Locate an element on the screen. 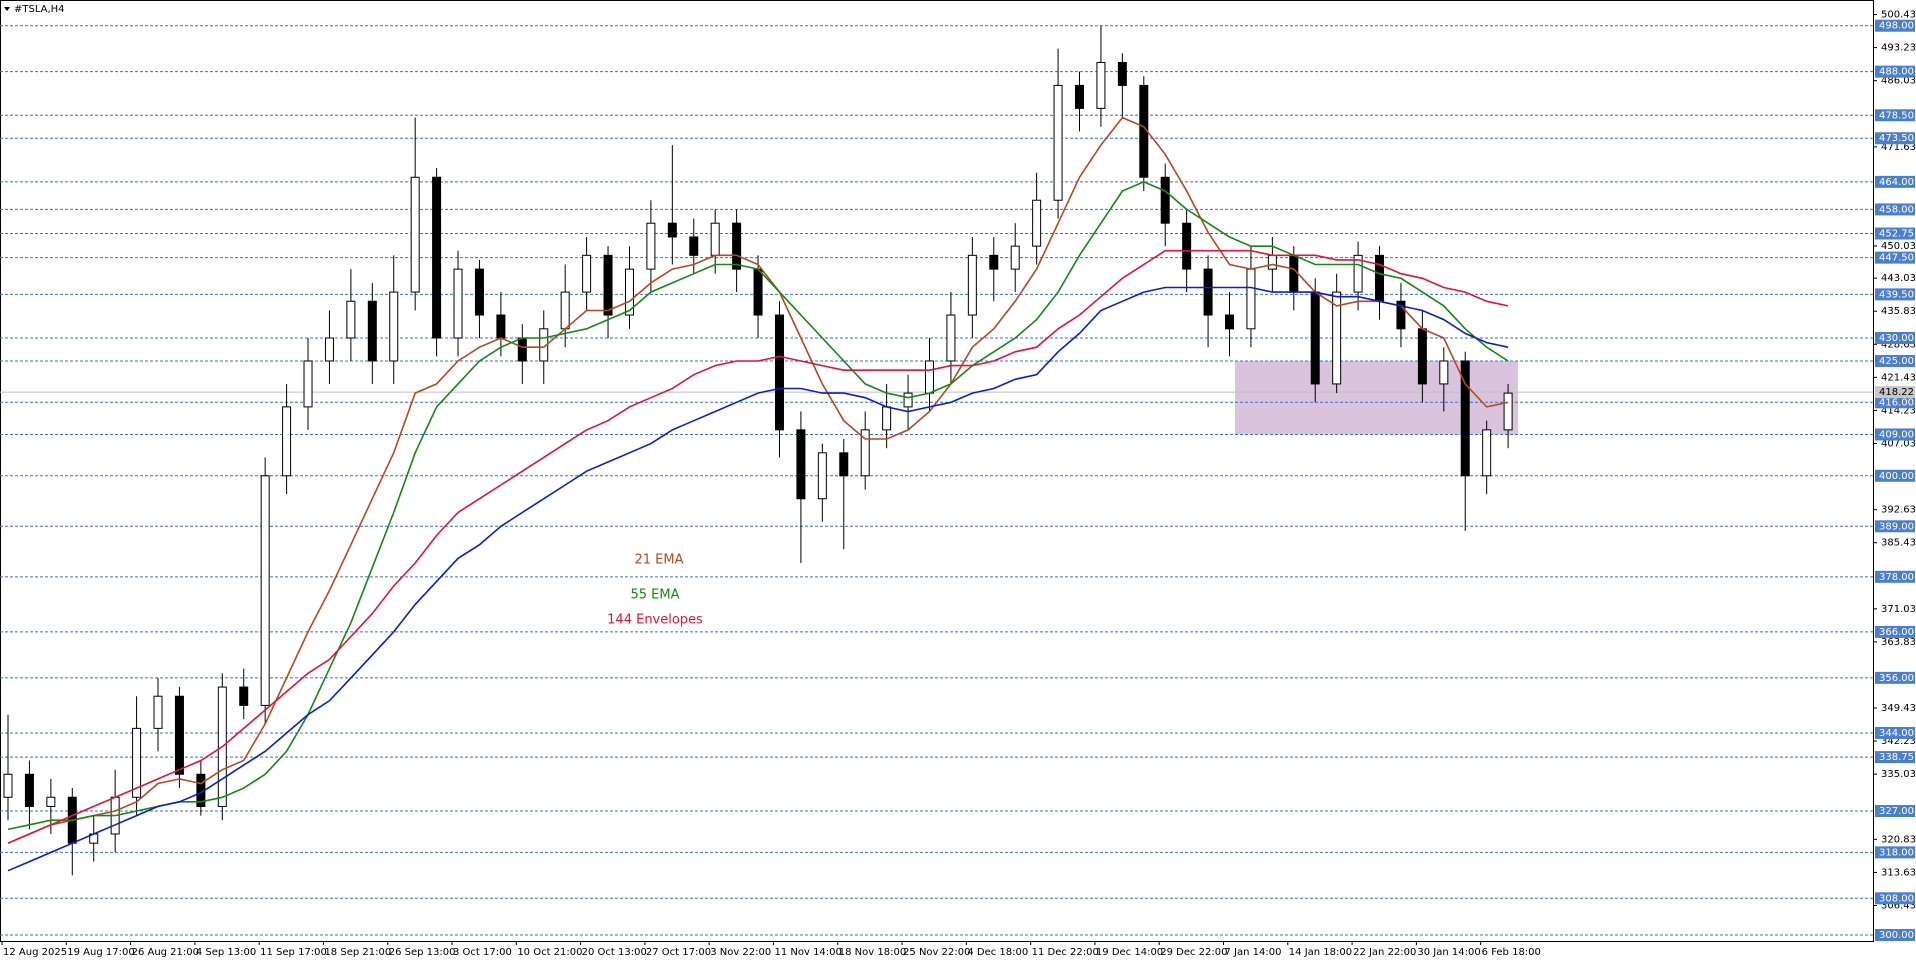  price-zone is located at coordinates (1376, 397).